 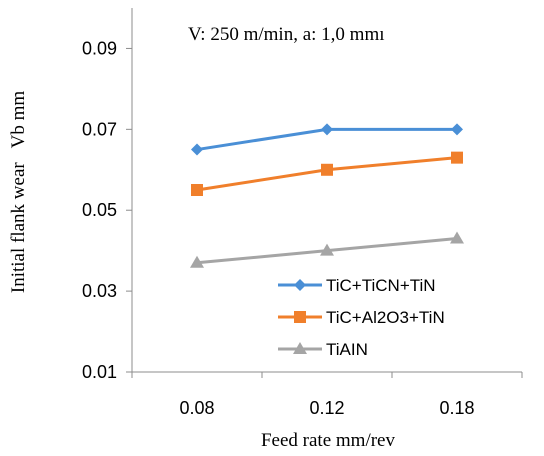 I want to click on x-tick-label: 0.12, so click(x=326, y=408).